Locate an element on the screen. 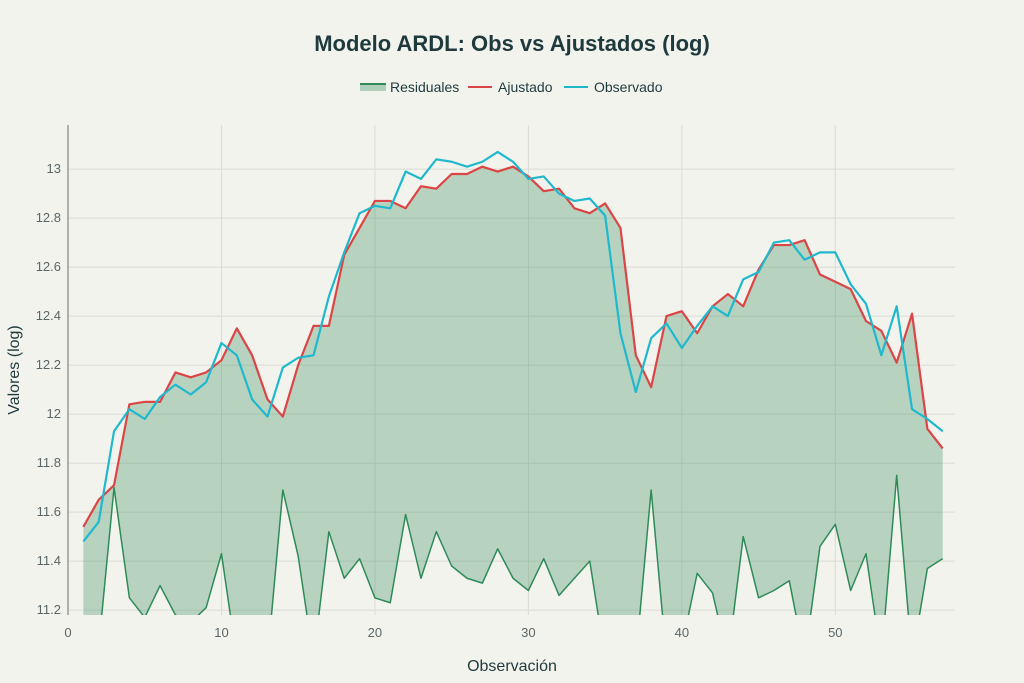  y-tick-label: 12.6 is located at coordinates (48, 266).